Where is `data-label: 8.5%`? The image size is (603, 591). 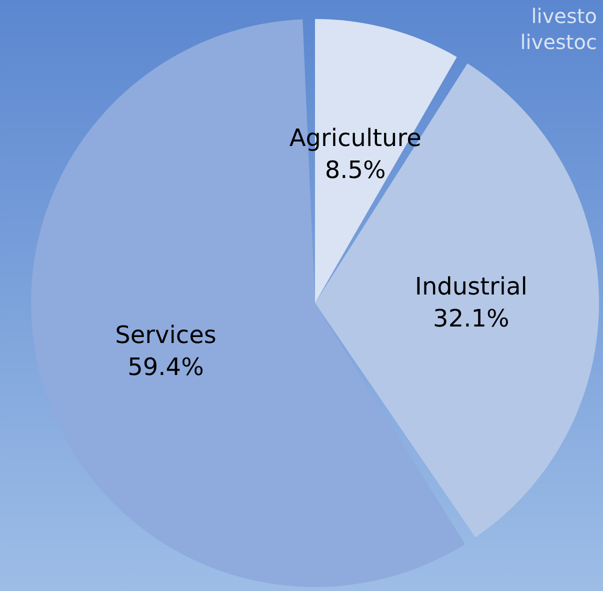 data-label: 8.5% is located at coordinates (355, 170).